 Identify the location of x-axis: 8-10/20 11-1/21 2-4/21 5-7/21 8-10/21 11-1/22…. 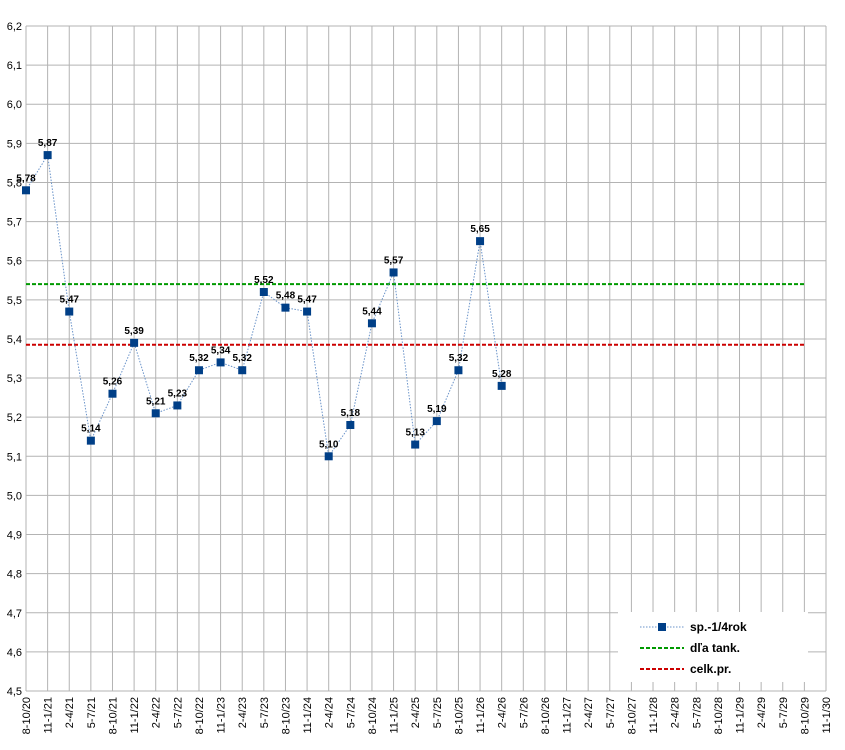
(427, 715).